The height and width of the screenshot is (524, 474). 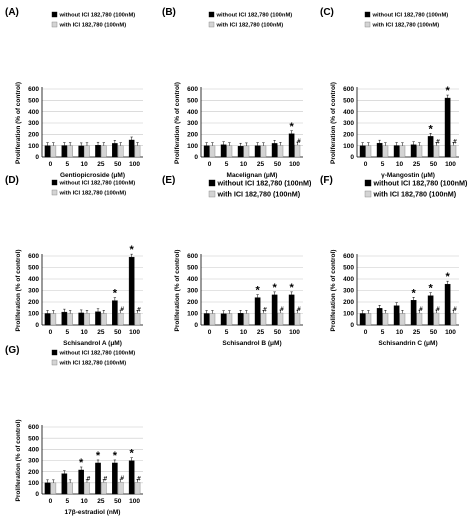 I want to click on x-axis-label: Gentiopicroside (μM), so click(x=92, y=175).